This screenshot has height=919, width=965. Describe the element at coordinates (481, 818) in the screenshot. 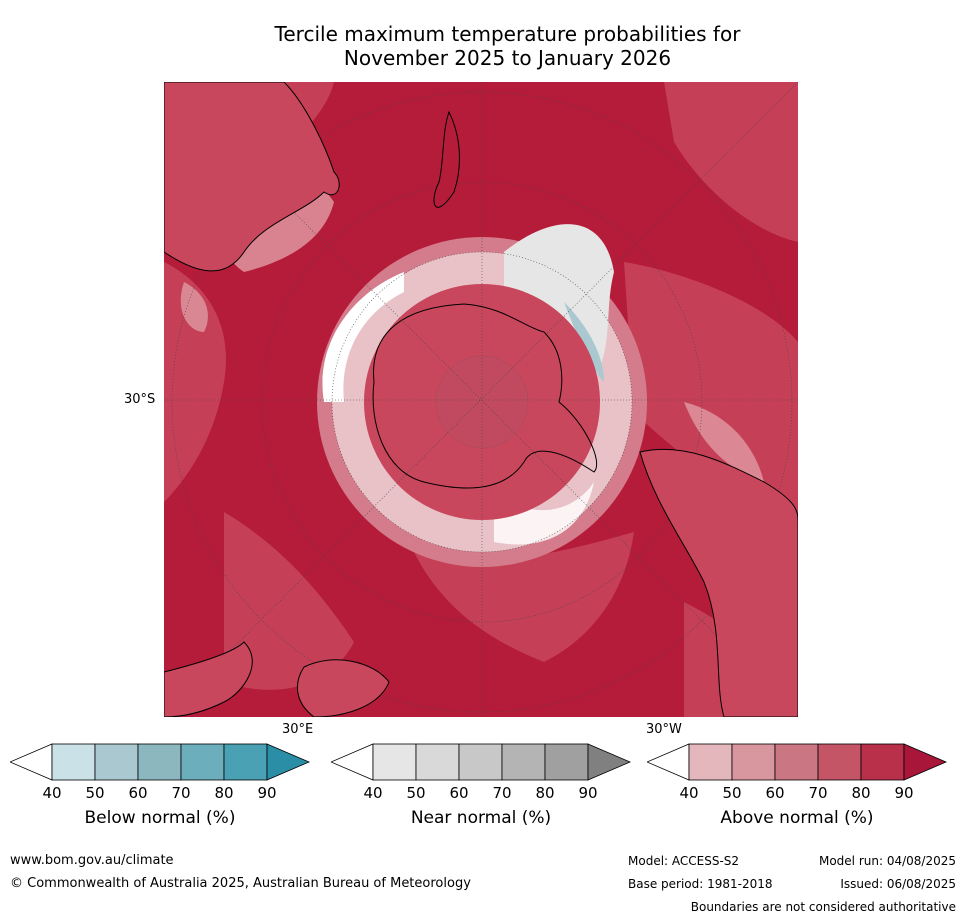

I see `colorbar-label-near: Near normal (%)` at that location.